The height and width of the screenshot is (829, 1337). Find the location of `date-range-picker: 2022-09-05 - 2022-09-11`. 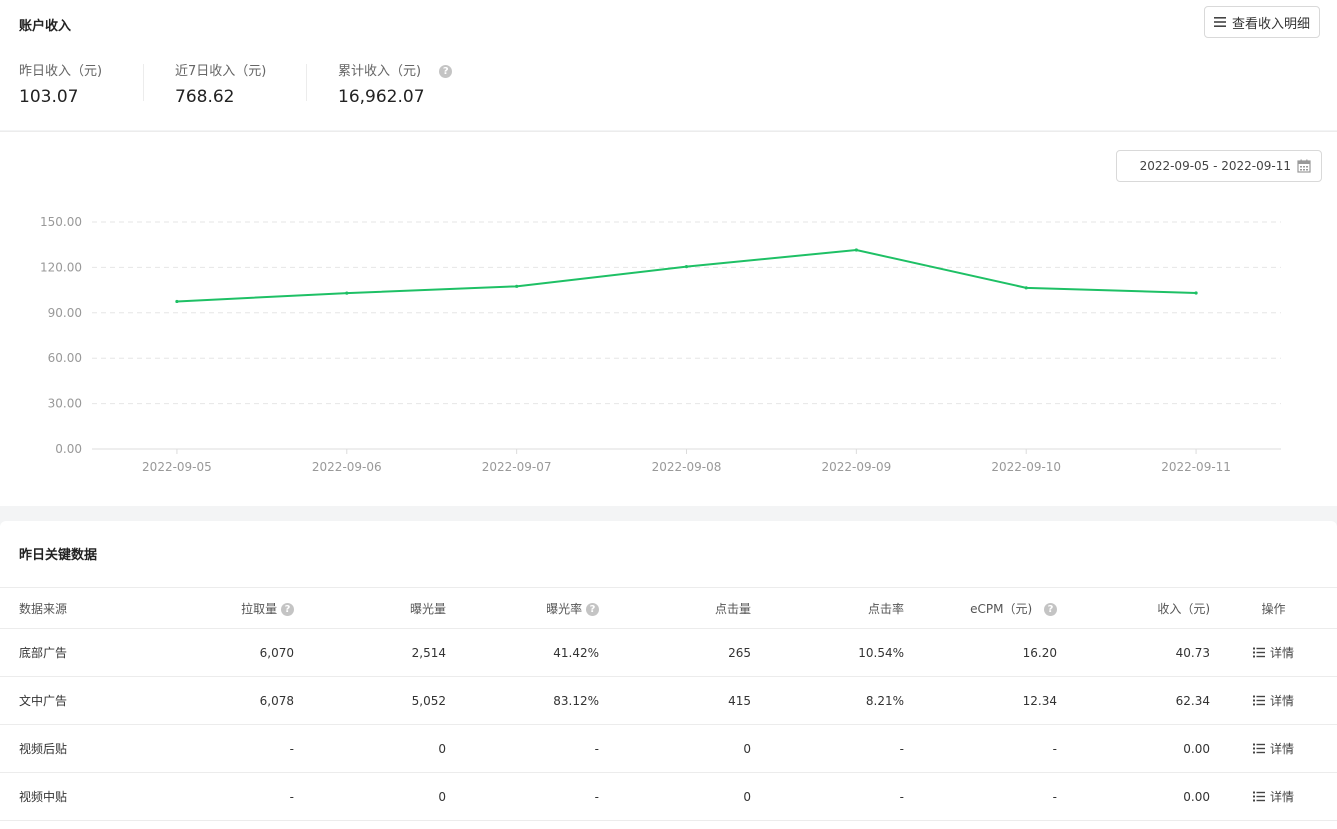

date-range-picker: 2022-09-05 - 2022-09-11 is located at coordinates (1219, 166).